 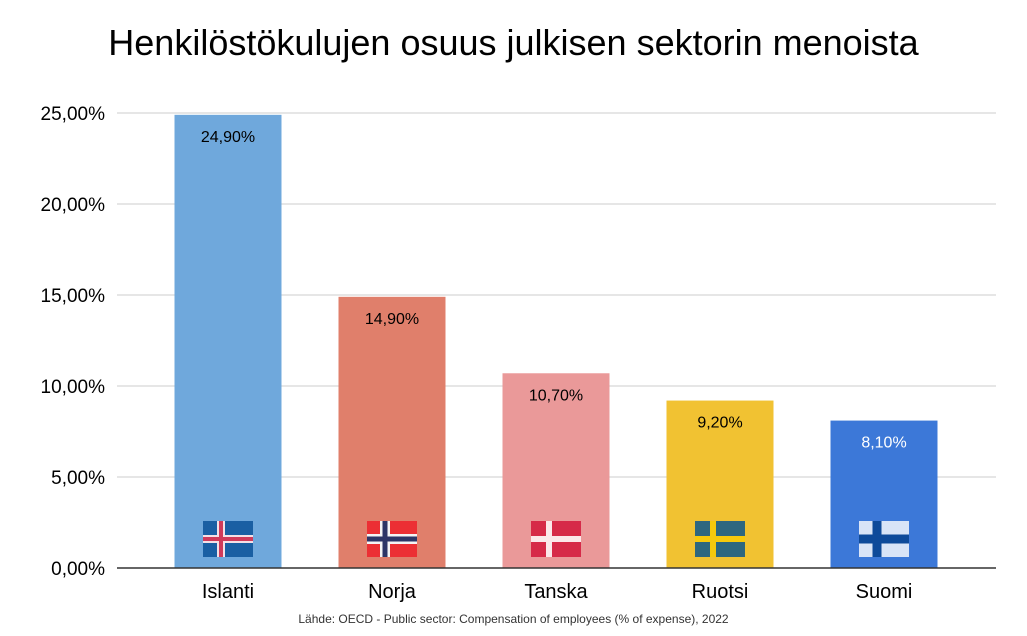 What do you see at coordinates (73, 296) in the screenshot?
I see `y-tick-label: 15,00%` at bounding box center [73, 296].